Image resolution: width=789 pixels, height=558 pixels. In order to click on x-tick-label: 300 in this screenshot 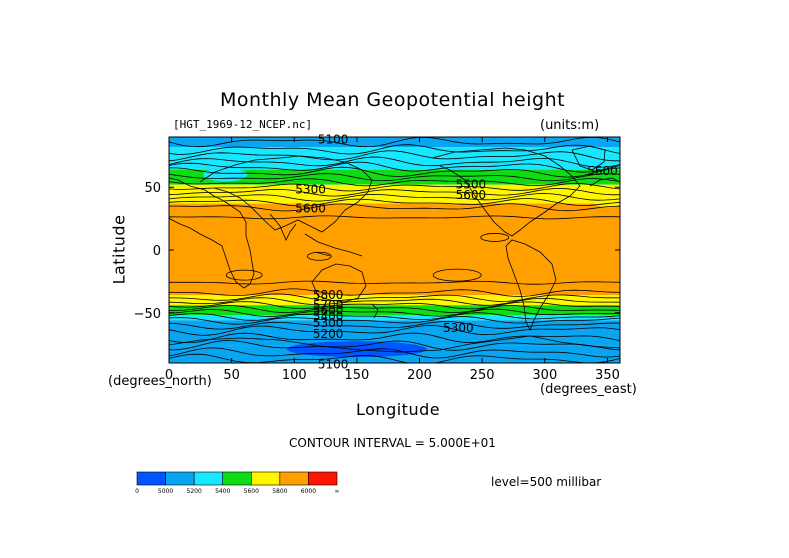, I will do `click(544, 375)`.